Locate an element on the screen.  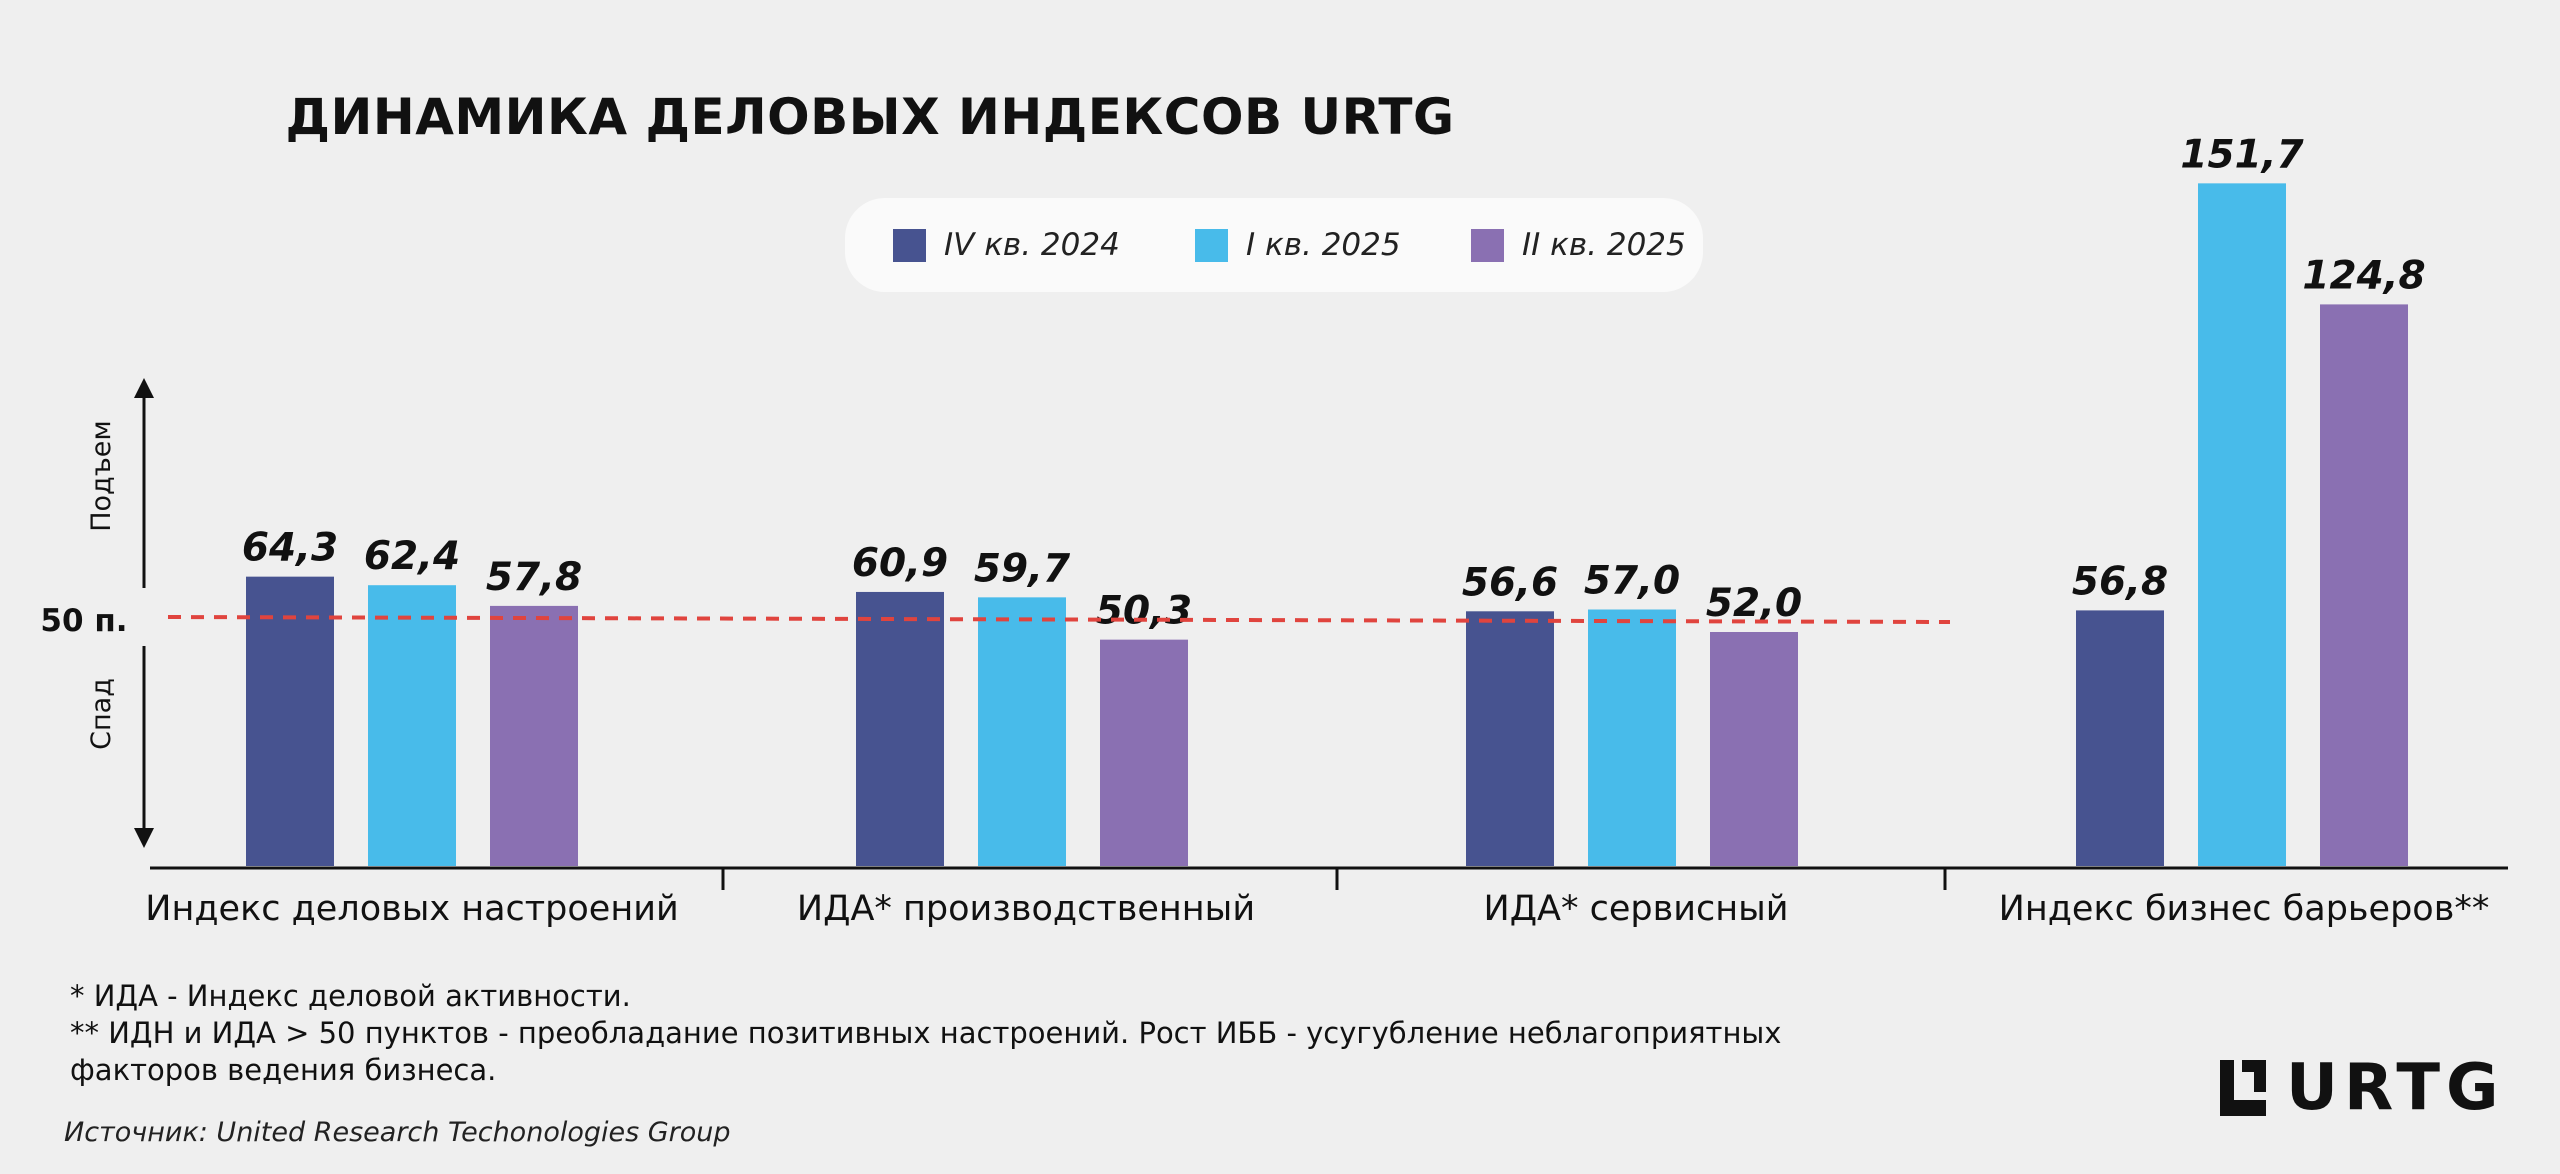
legend-label-q1-2025: I кв. 2025 is located at coordinates (1323, 245).